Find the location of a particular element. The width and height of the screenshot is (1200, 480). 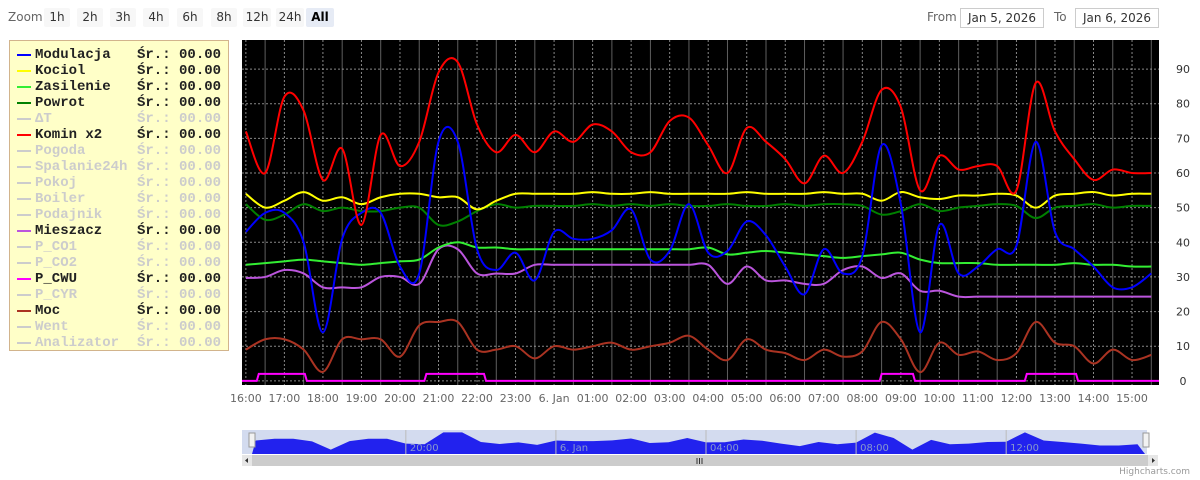

series-line-p-cwu is located at coordinates (700, 377).